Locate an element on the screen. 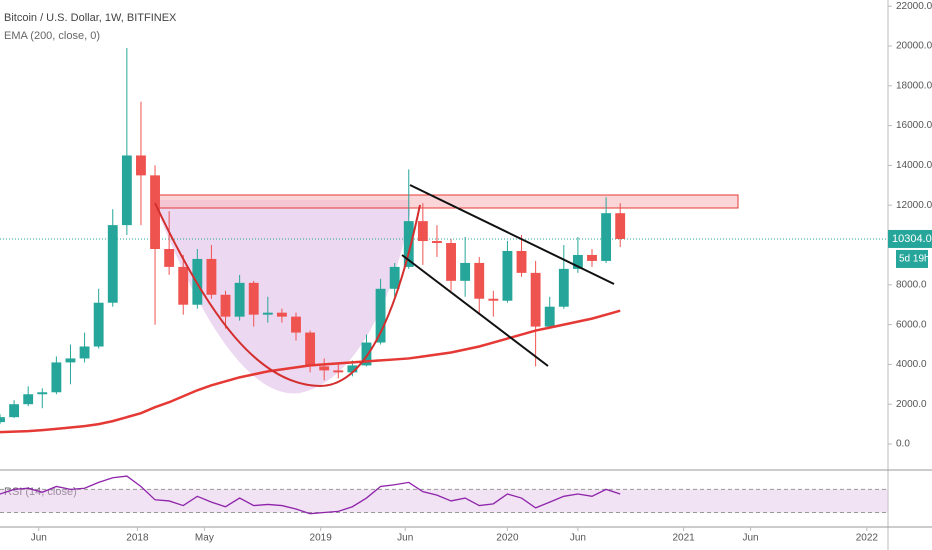  y-tick-label: 8000.0 is located at coordinates (911, 284).